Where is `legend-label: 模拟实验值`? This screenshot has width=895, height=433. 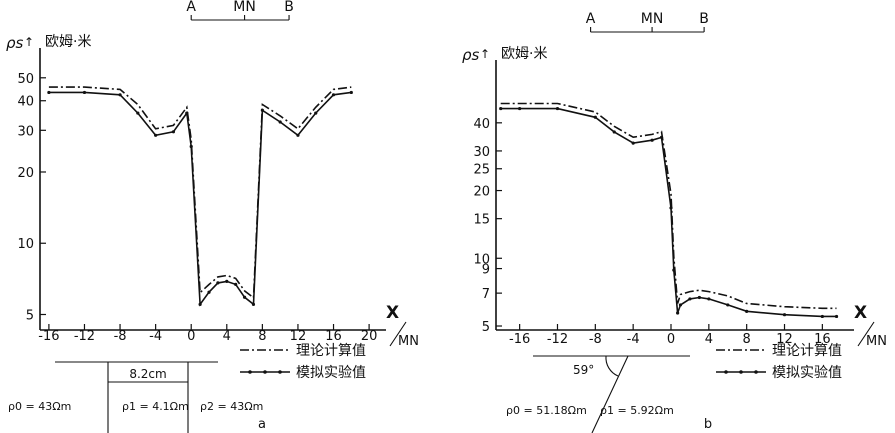 legend-label: 模拟实验值 is located at coordinates (807, 373).